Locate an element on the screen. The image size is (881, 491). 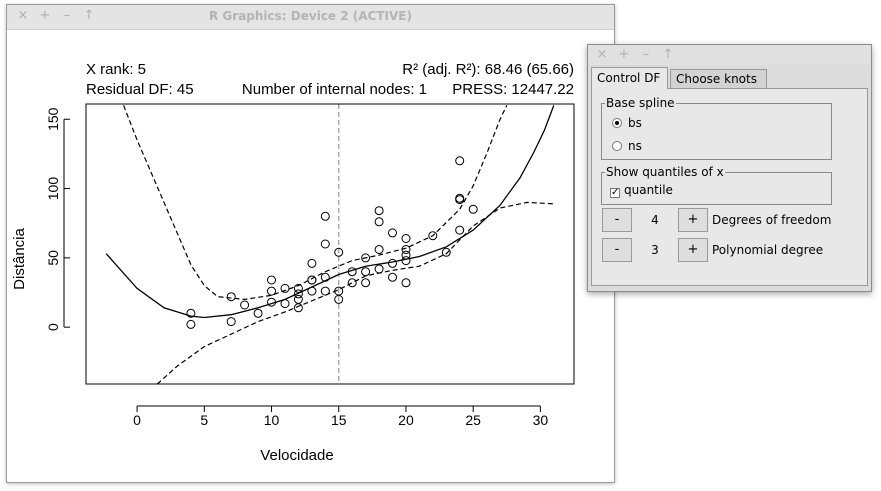
internal-nodes-label: Number of internal nodes: 1 is located at coordinates (334, 89).